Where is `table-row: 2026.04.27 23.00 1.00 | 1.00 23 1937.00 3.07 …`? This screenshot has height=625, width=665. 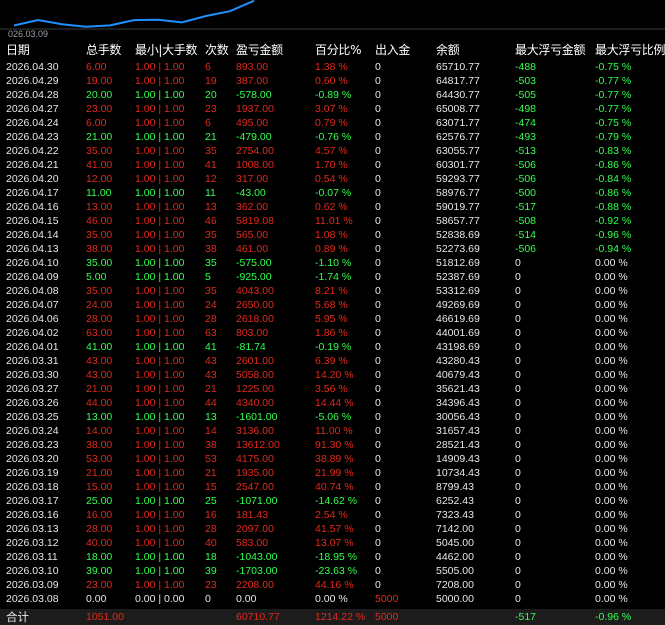
table-row: 2026.04.27 23.00 1.00 | 1.00 23 1937.00 3.07 … is located at coordinates (332, 109).